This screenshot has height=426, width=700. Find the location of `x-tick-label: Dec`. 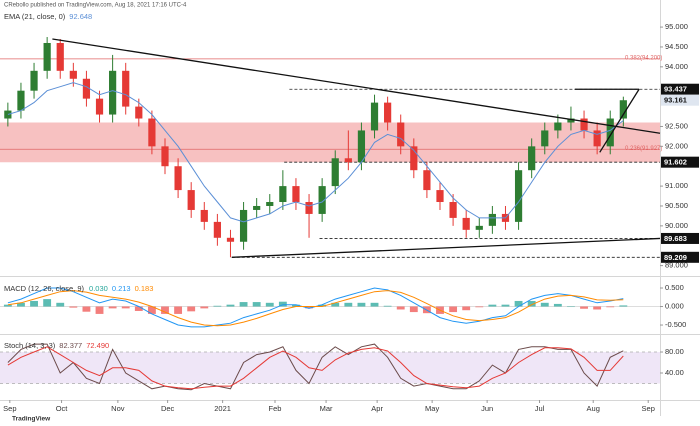

x-tick-label: Dec is located at coordinates (168, 408).